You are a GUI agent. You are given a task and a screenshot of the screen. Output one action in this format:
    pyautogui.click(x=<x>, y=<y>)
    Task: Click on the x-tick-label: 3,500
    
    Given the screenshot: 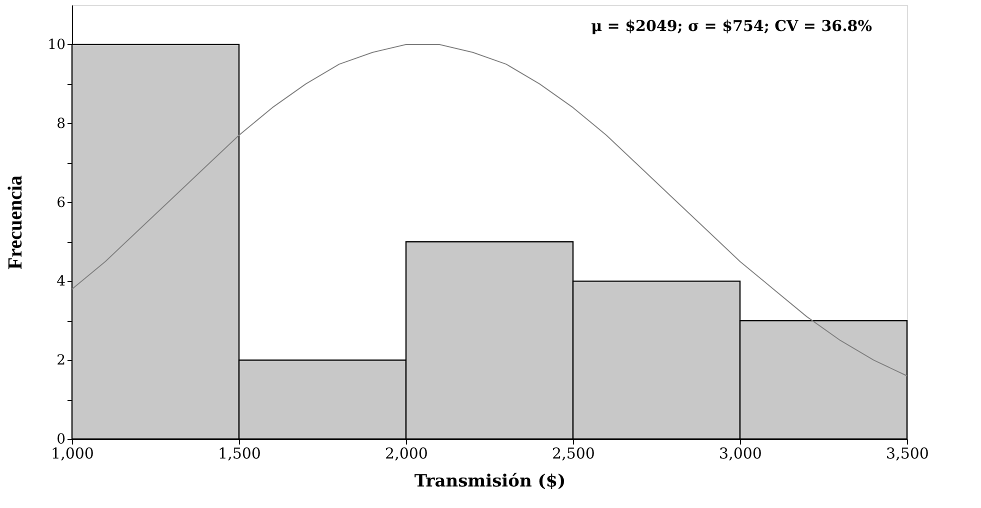 What is the action you would take?
    pyautogui.click(x=907, y=453)
    